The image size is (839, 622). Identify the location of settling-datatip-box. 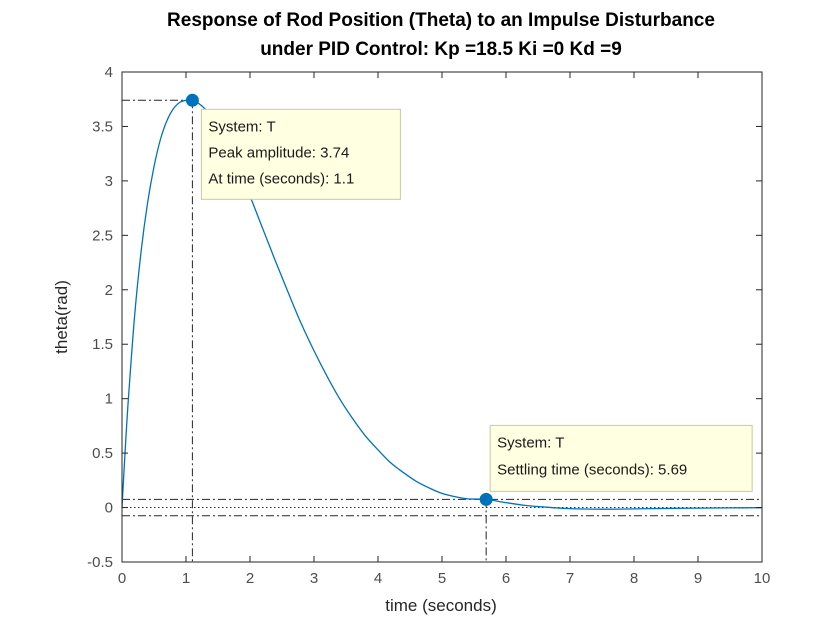
(621, 458).